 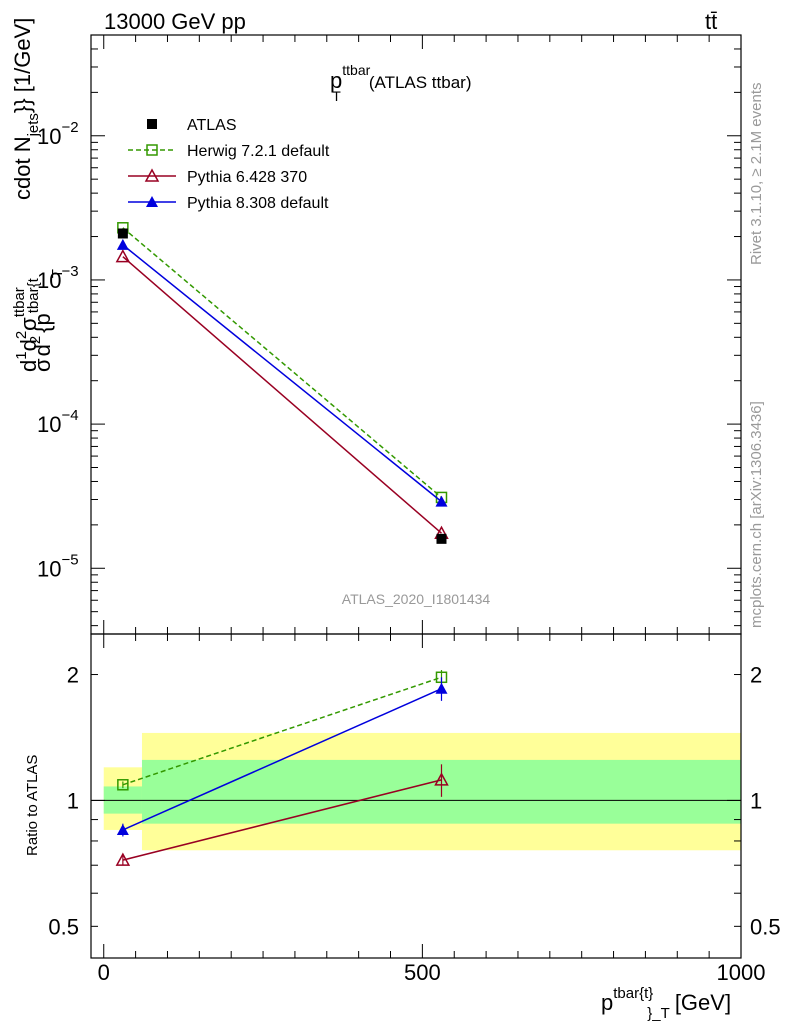 What do you see at coordinates (336, 80) in the screenshot?
I see `title-main: p` at bounding box center [336, 80].